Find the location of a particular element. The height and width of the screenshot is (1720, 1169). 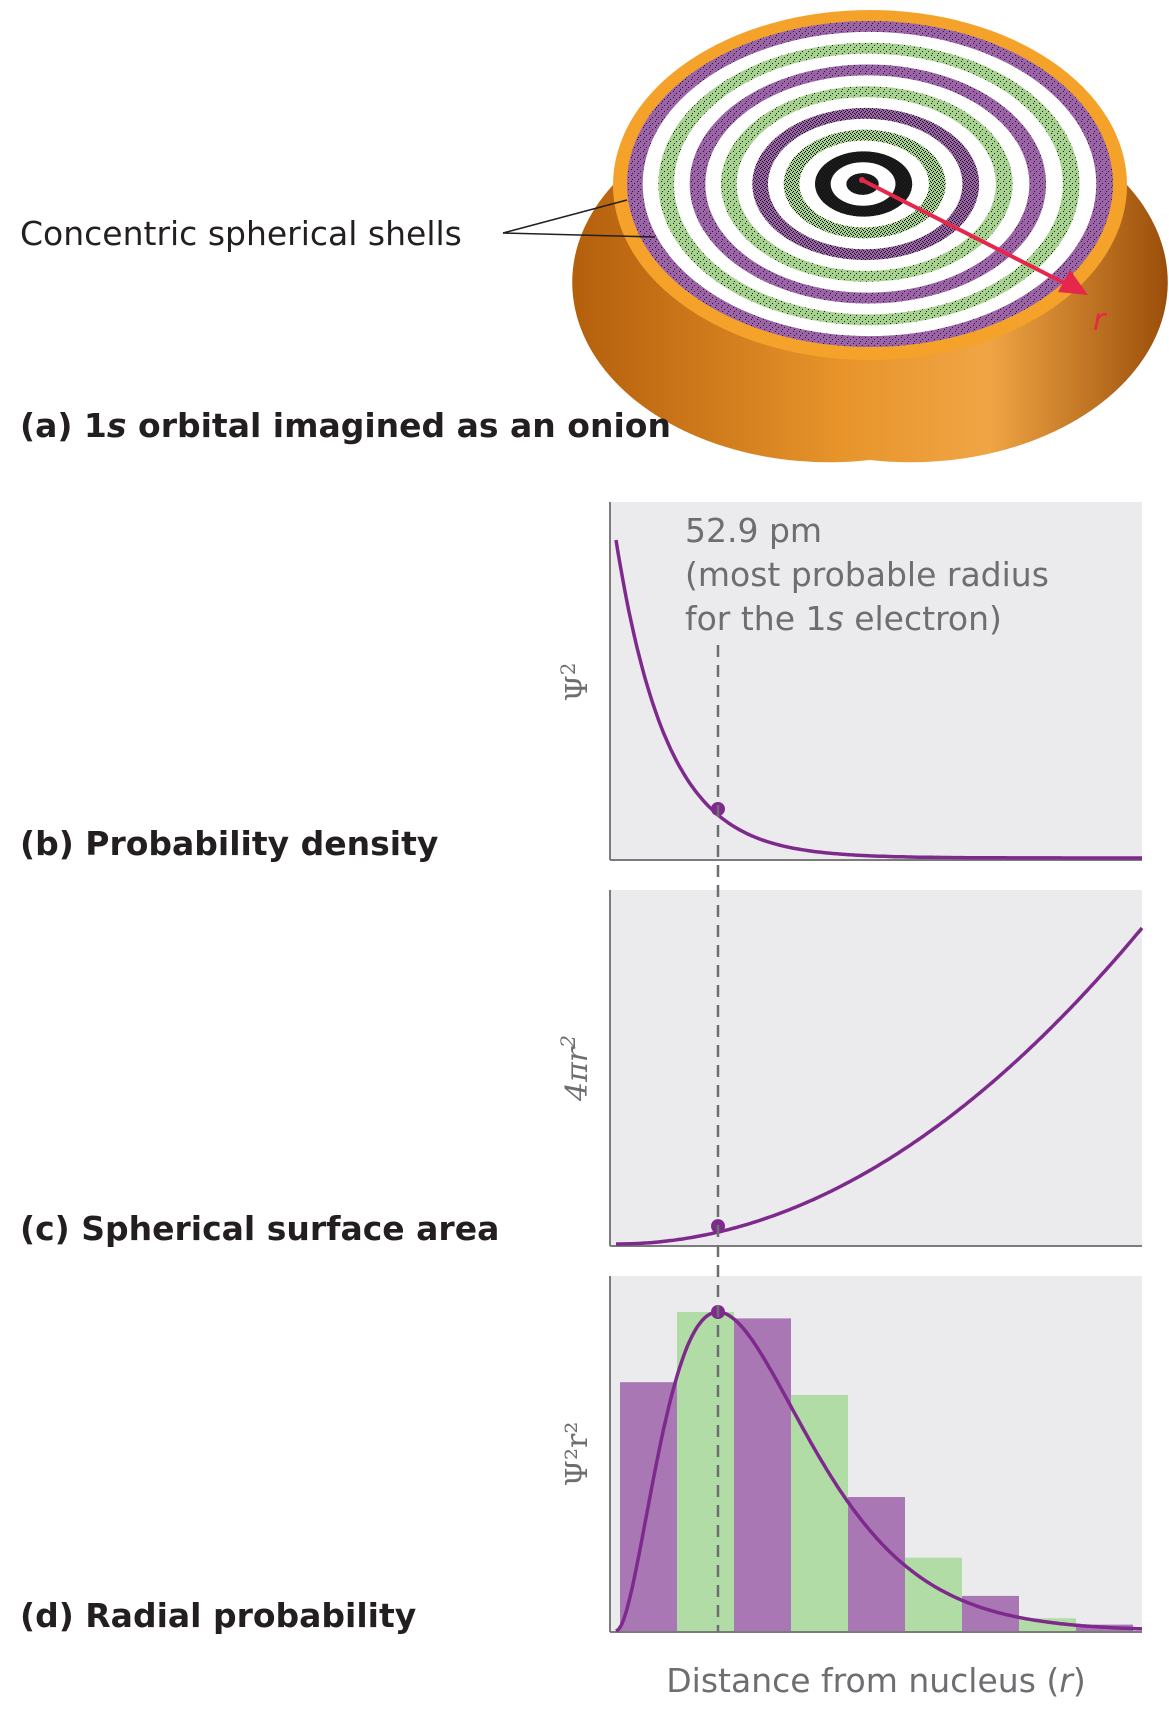

panel-b-background is located at coordinates (876, 681).